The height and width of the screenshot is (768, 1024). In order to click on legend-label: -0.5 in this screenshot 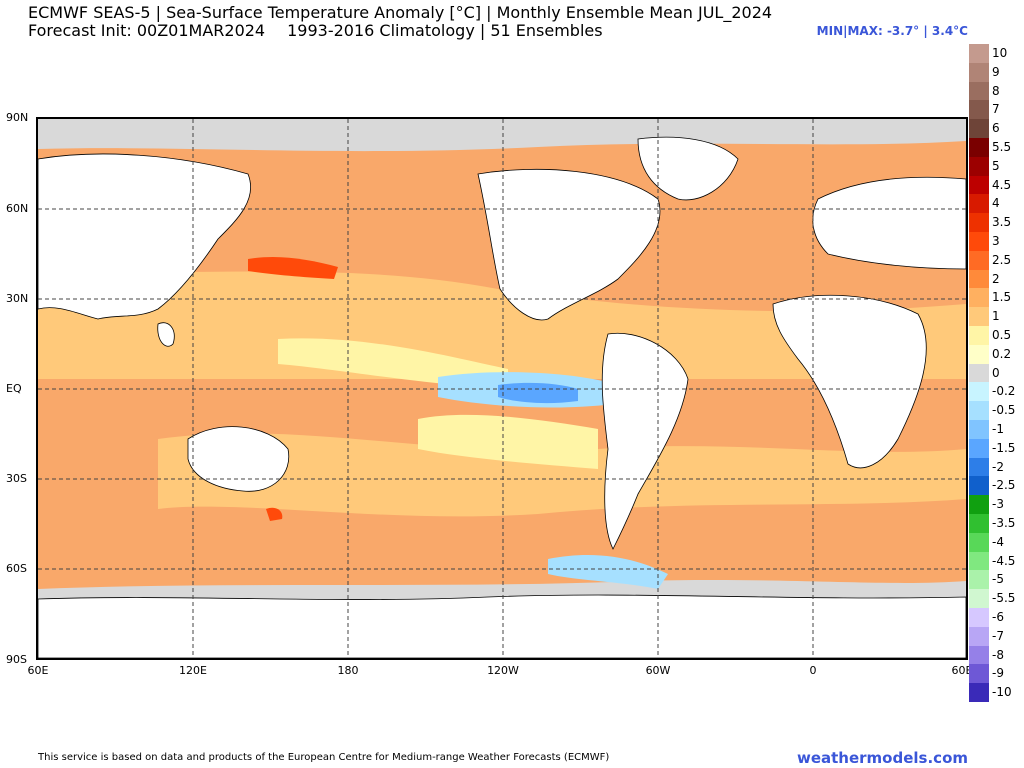, I will do `click(1004, 410)`.